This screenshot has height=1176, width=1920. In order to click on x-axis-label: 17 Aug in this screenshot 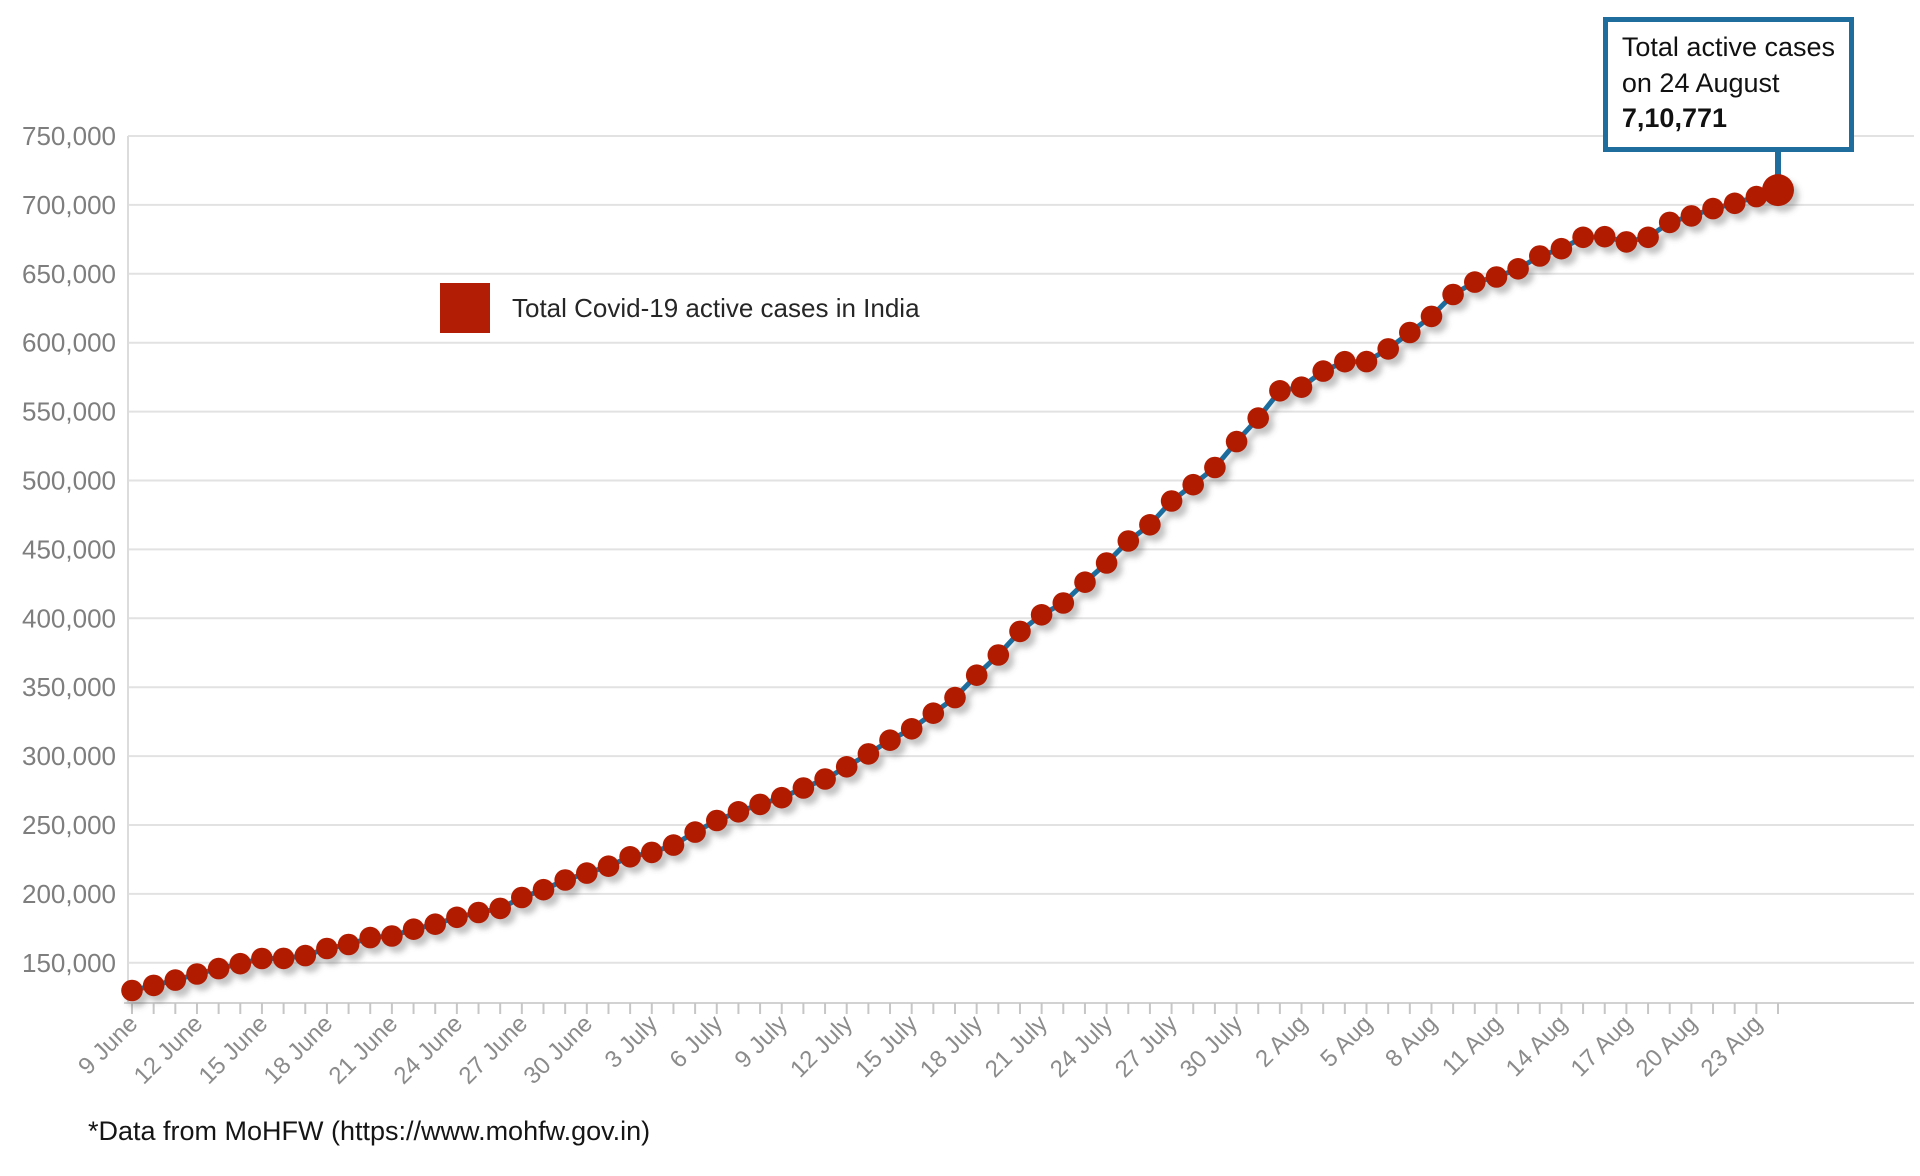, I will do `click(1602, 1046)`.